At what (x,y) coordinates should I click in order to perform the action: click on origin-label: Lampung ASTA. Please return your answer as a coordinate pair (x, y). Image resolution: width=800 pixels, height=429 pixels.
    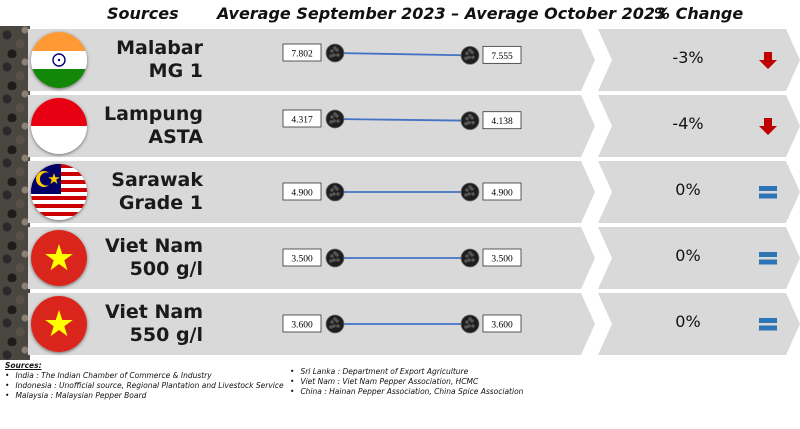
    Looking at the image, I should click on (149, 126).